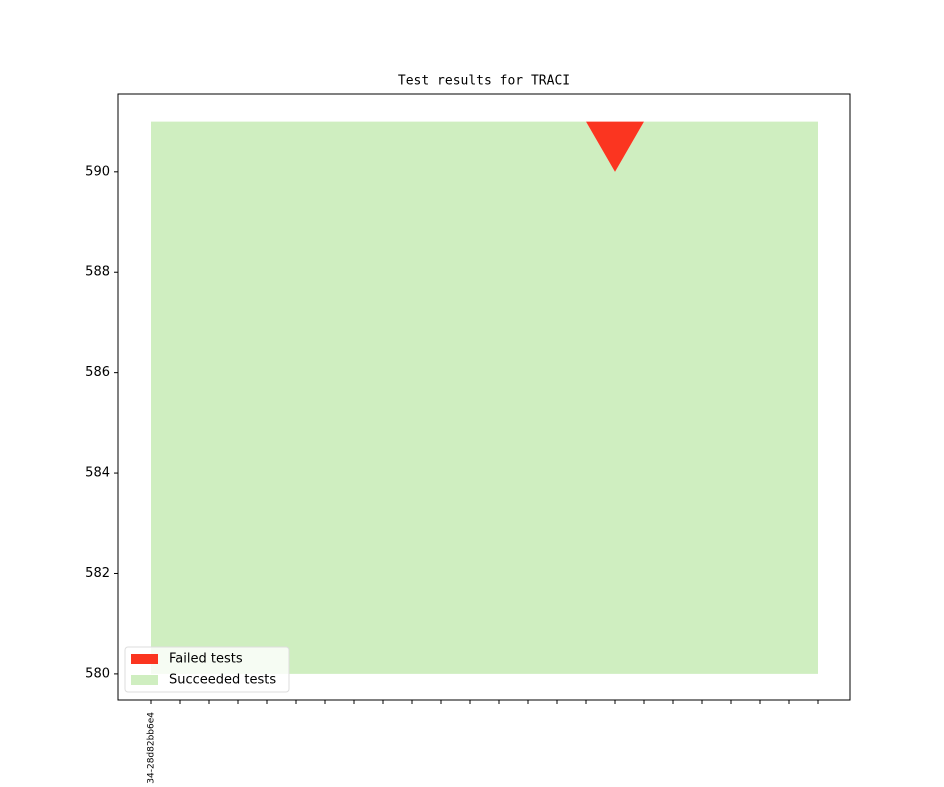  What do you see at coordinates (484, 81) in the screenshot?
I see `chart-title: Test results for TRACI` at bounding box center [484, 81].